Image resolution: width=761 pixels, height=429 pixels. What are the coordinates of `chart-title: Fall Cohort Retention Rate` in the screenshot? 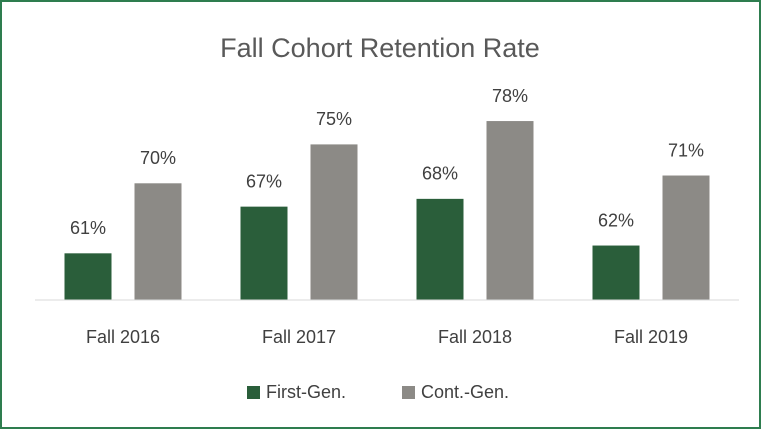 It's located at (380, 48).